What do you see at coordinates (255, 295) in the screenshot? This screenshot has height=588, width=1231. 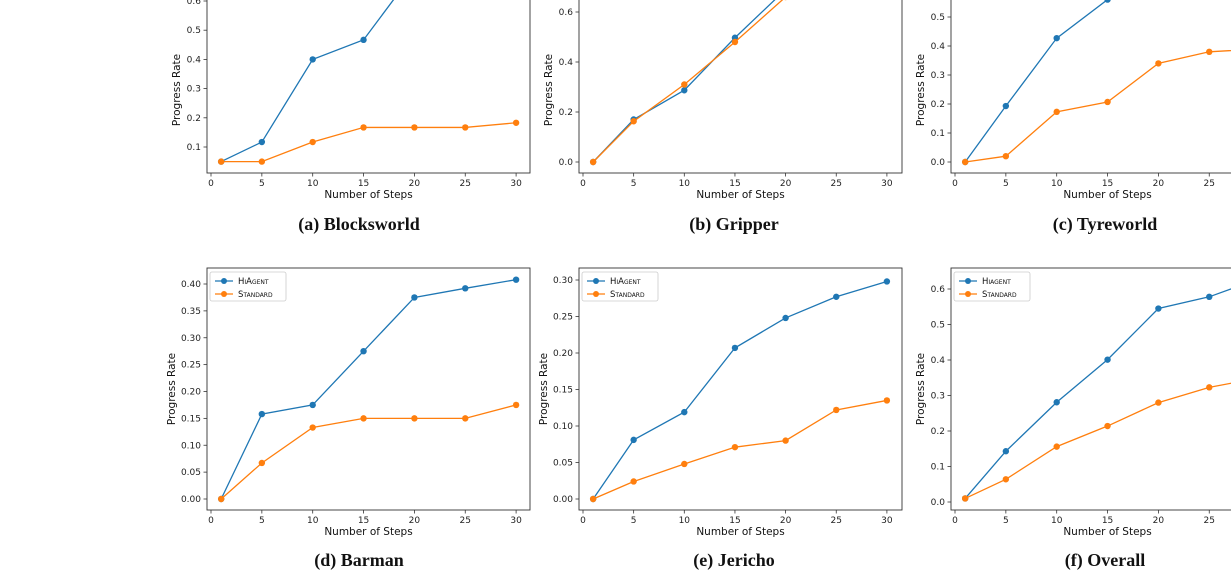 I see `legend-label: Standard` at bounding box center [255, 295].